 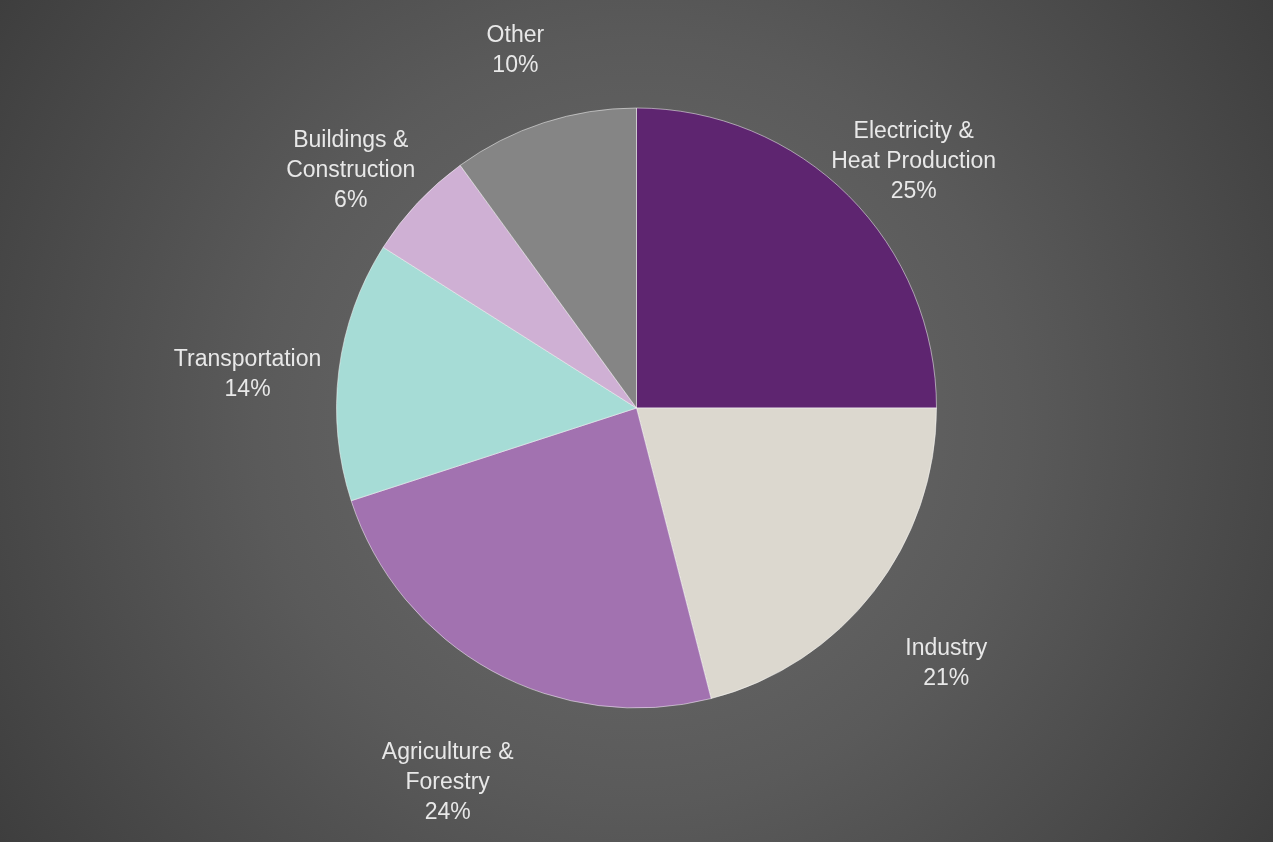 I want to click on data-label: 25%, so click(x=913, y=189).